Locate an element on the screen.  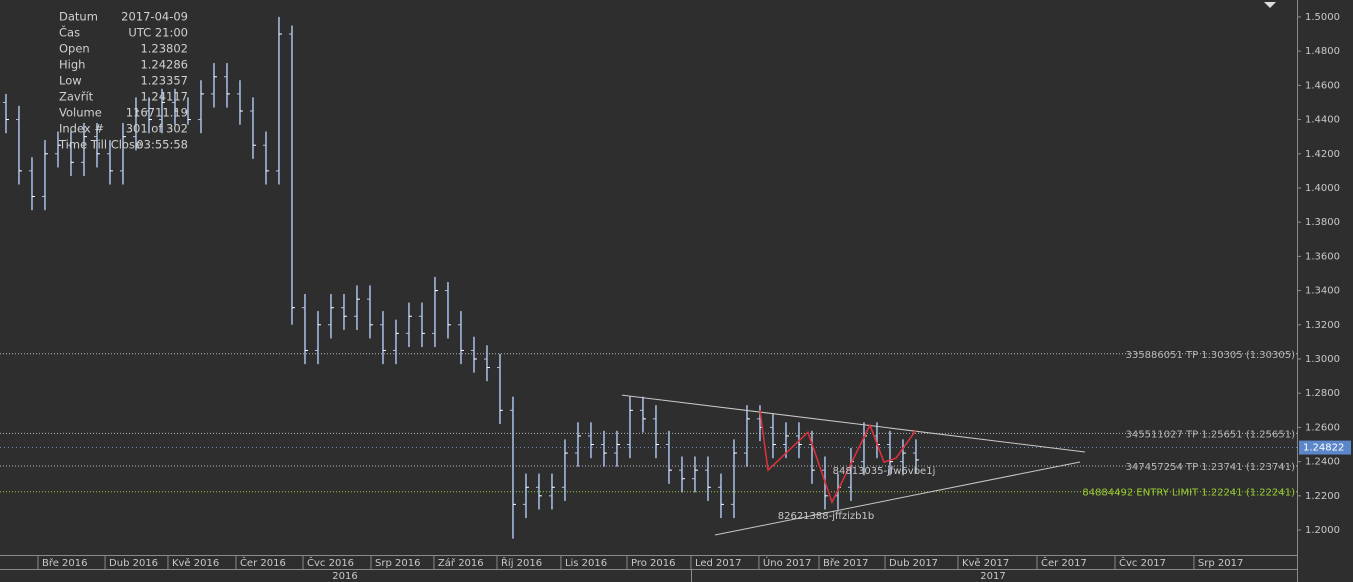
x-tick-label: Pro 2016 is located at coordinates (653, 563).